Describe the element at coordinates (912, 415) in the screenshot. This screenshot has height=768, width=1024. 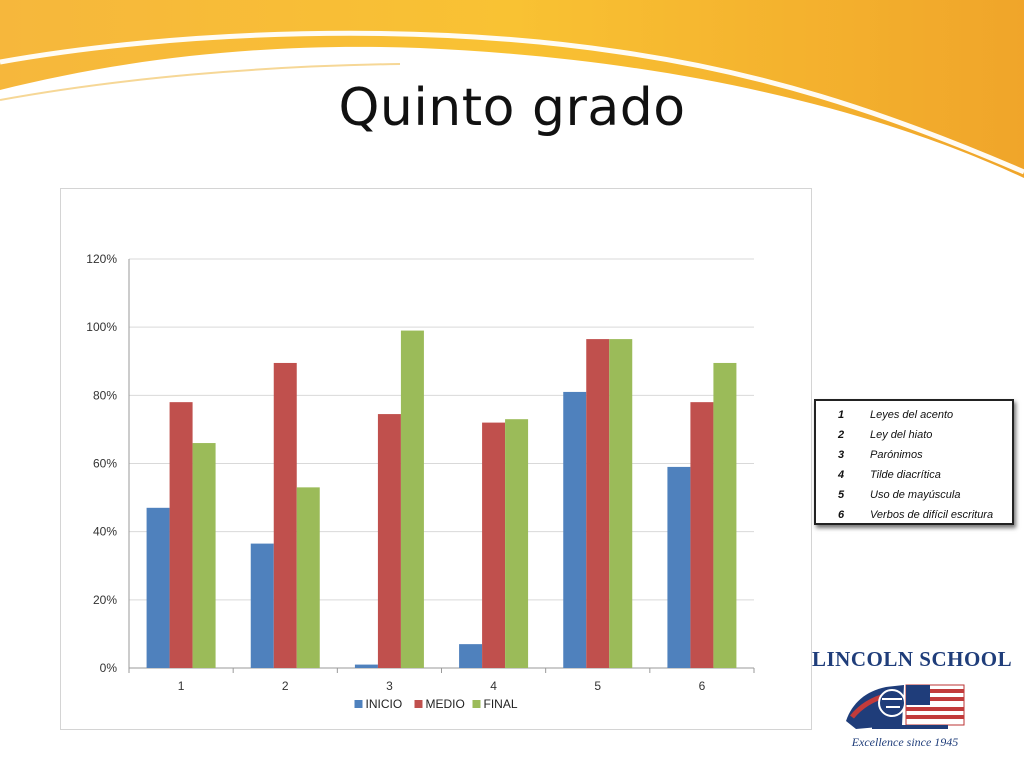
I see `topic-name: Leyes del acento` at that location.